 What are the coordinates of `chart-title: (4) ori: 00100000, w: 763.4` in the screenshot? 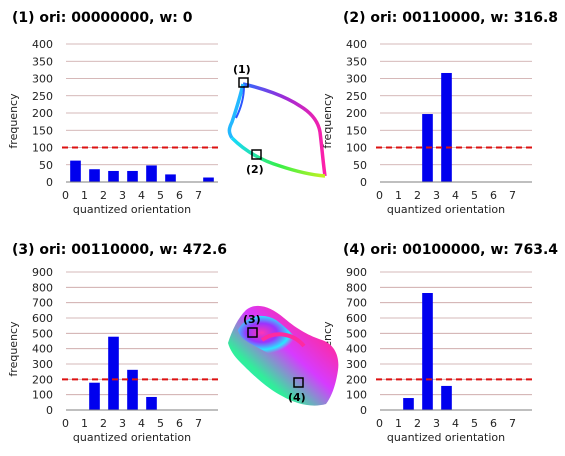 It's located at (450, 250).